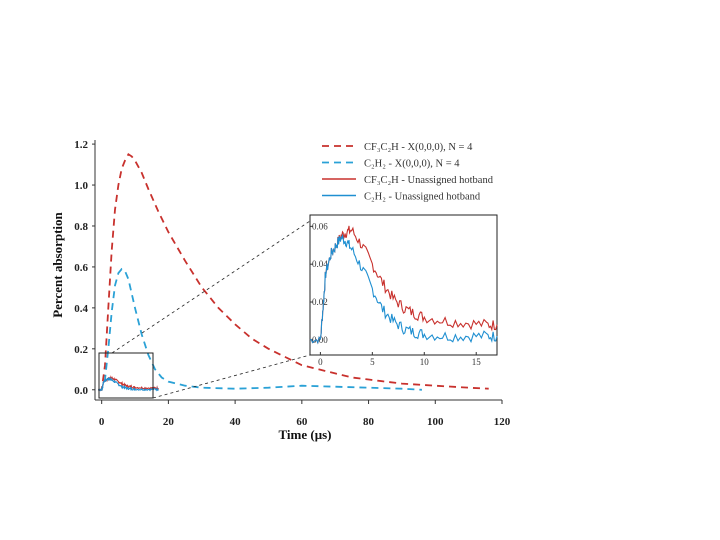 The image size is (720, 540). Describe the element at coordinates (320, 302) in the screenshot. I see `inset-y-tick-label: 0.02` at that location.